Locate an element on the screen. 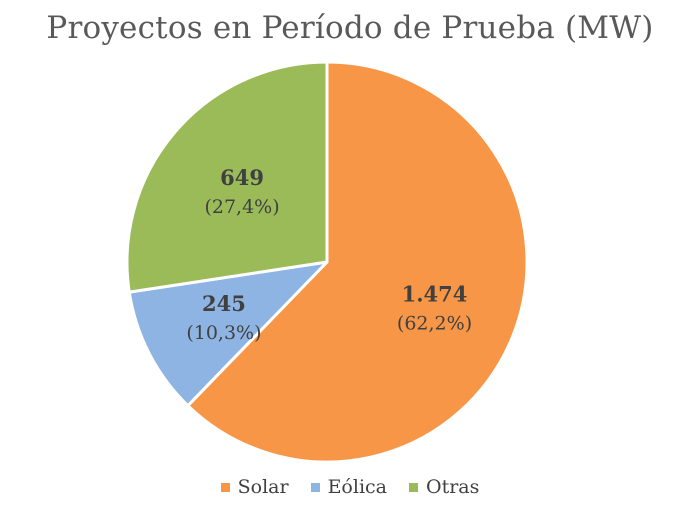  legend-item-eolica: Eólica is located at coordinates (348, 487).